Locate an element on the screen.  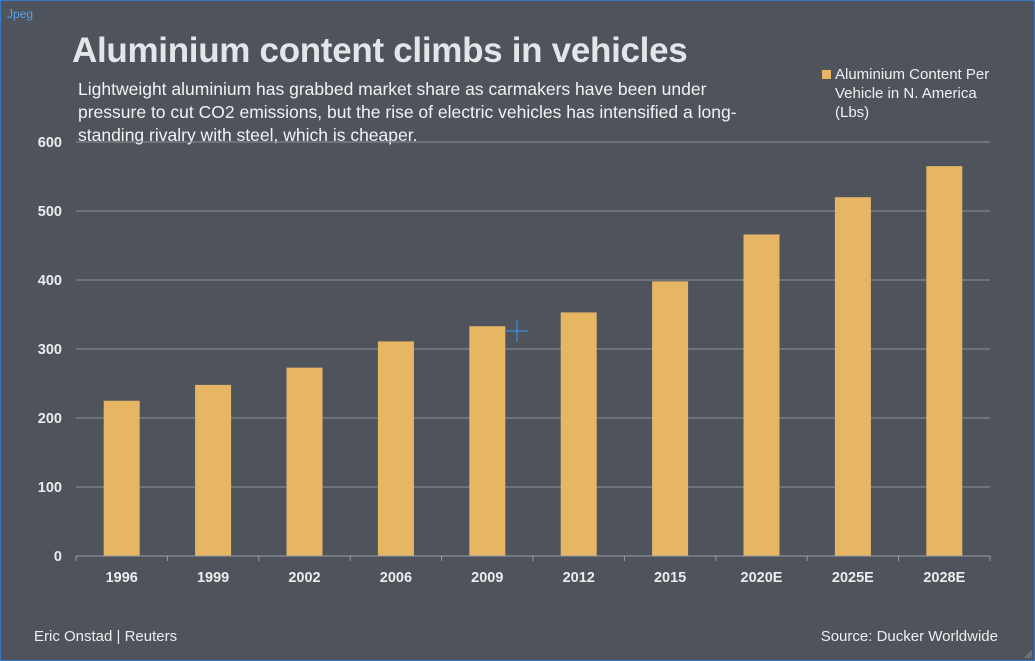
y-tick-label: 100 is located at coordinates (50, 488).